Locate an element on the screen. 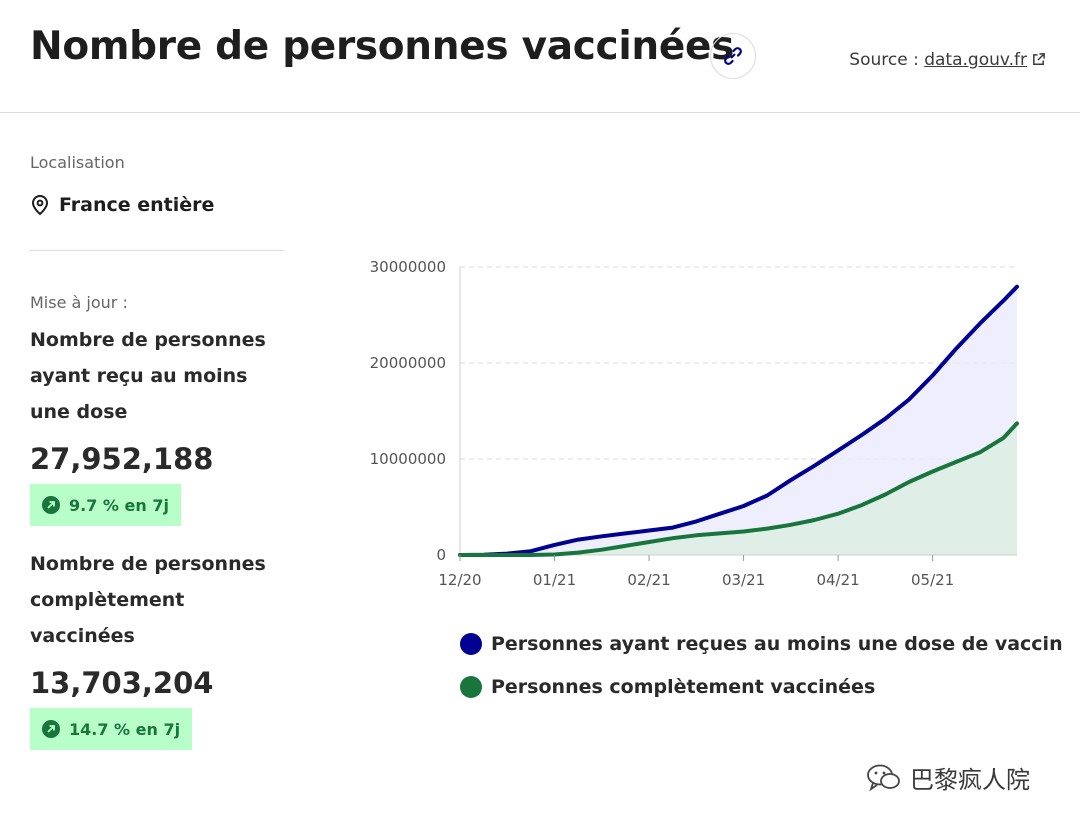 The height and width of the screenshot is (824, 1080). legend-dot-dose1 is located at coordinates (471, 643).